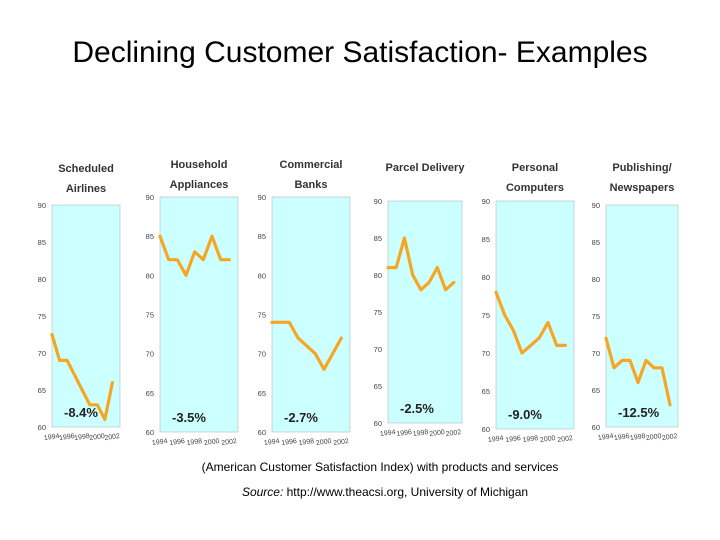 The image size is (720, 540). What do you see at coordinates (426, 168) in the screenshot?
I see `chart-title-line: Parcel Delivery` at bounding box center [426, 168].